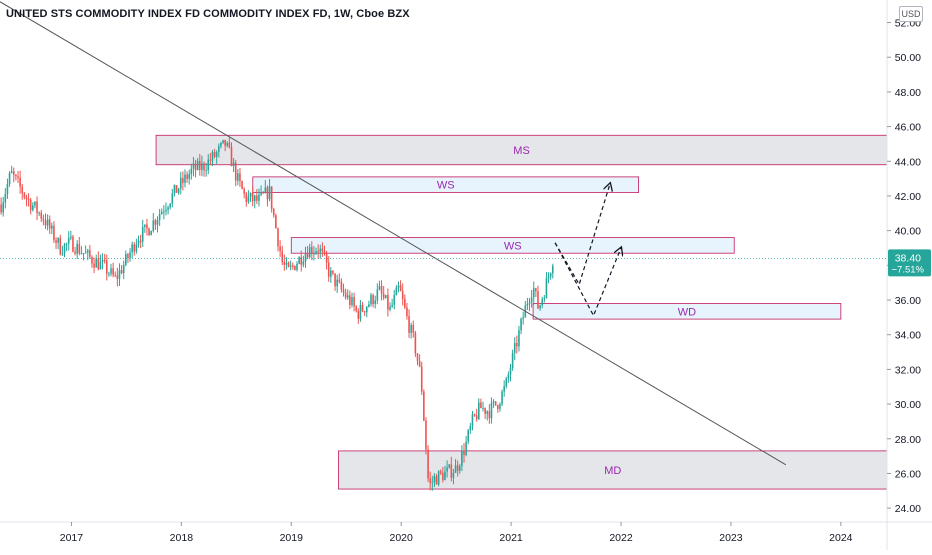 The height and width of the screenshot is (555, 932). I want to click on price-tick-label: 44.00, so click(908, 162).